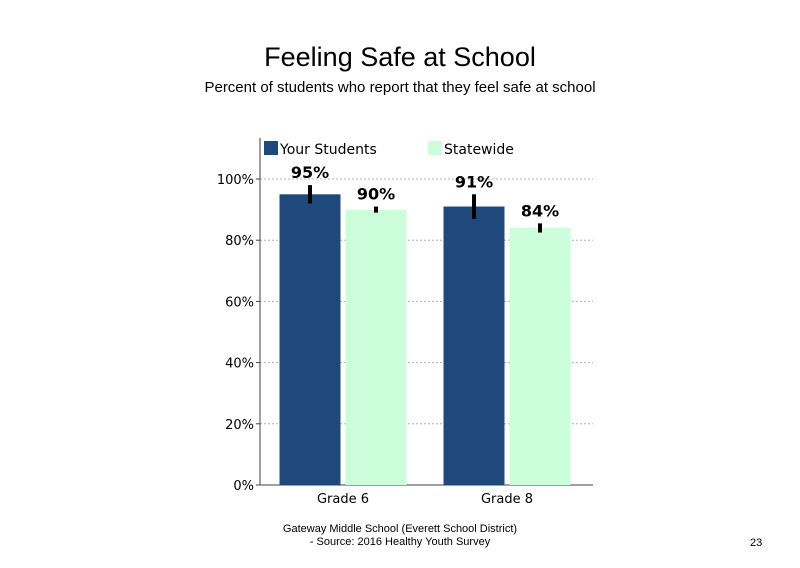 This screenshot has height=568, width=800. I want to click on data-label: 84%, so click(540, 210).